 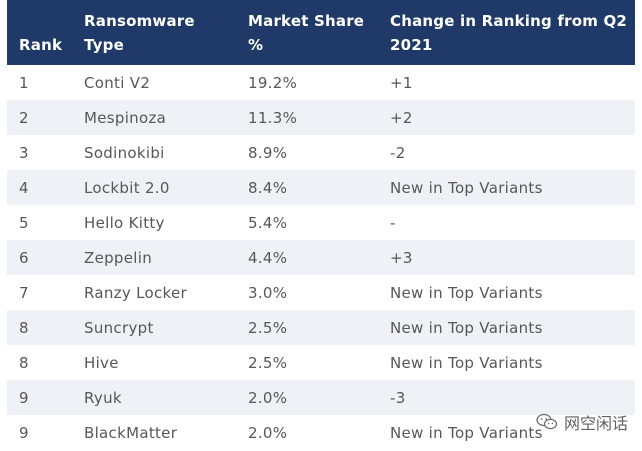 What do you see at coordinates (401, 257) in the screenshot?
I see `cell-change: +3` at bounding box center [401, 257].